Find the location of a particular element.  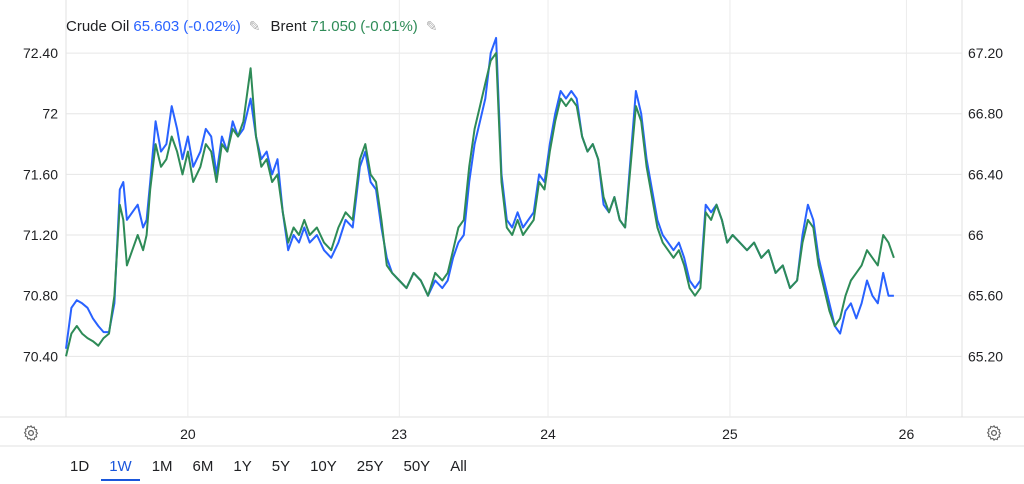

range-button-25y: 25Y is located at coordinates (370, 466).